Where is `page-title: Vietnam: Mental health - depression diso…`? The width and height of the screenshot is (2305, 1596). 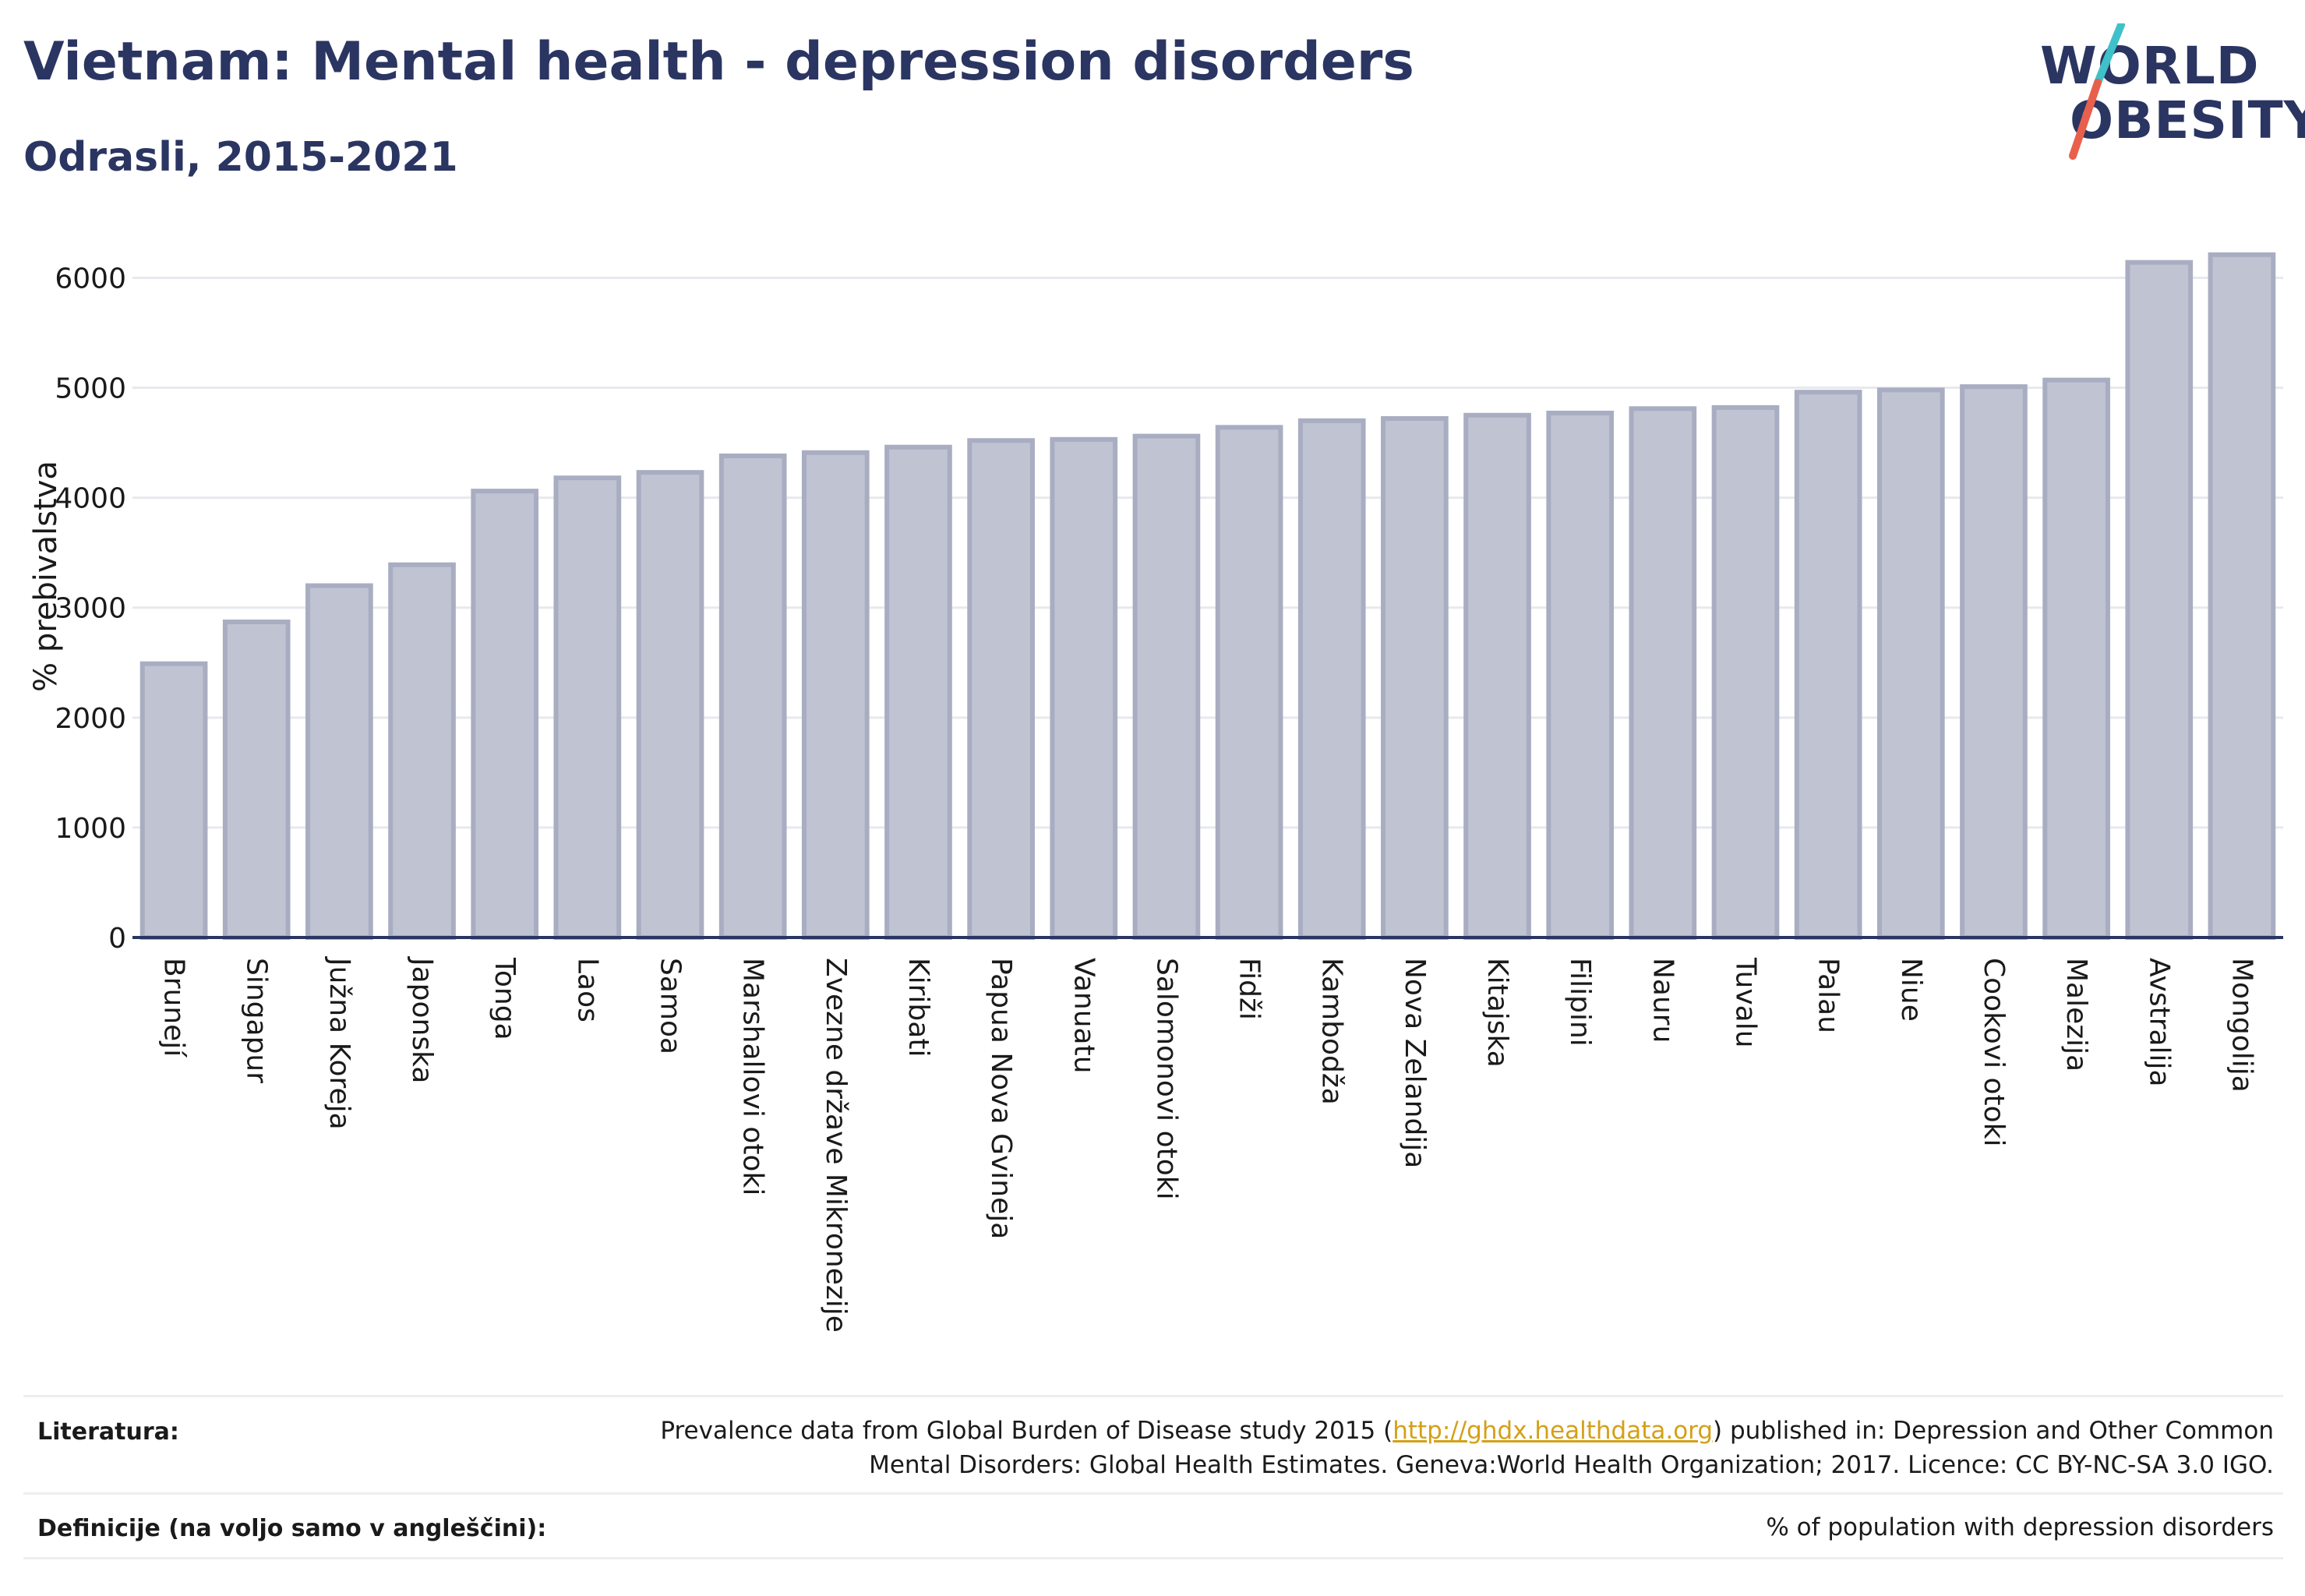
page-title: Vietnam: Mental health - depression diso… is located at coordinates (718, 62).